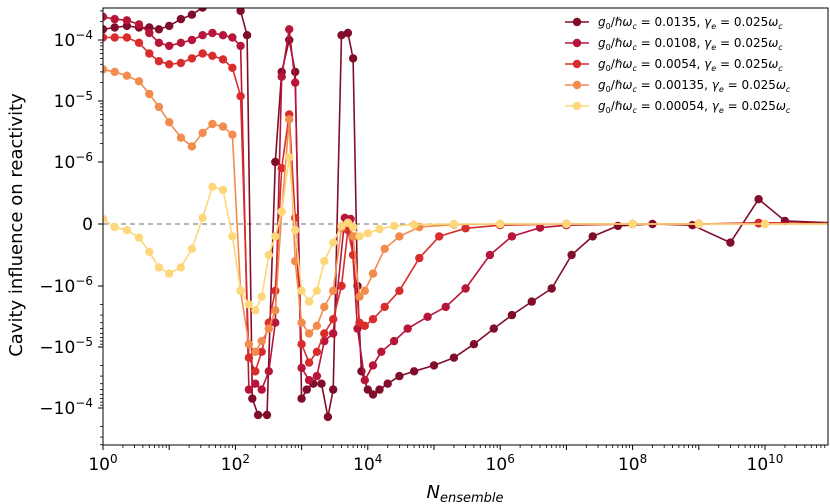  Describe the element at coordinates (87, 225) in the screenshot. I see `y-tick-label: 0` at that location.